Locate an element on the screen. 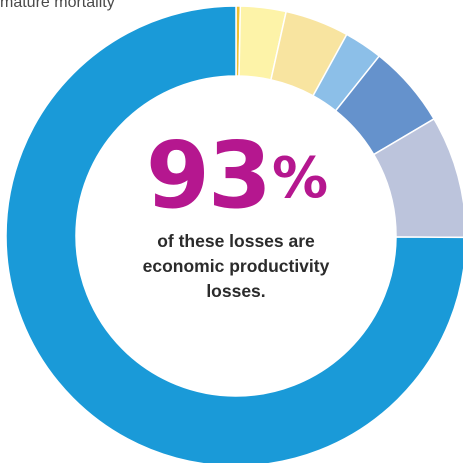  center-caption-line: losses. is located at coordinates (236, 291).